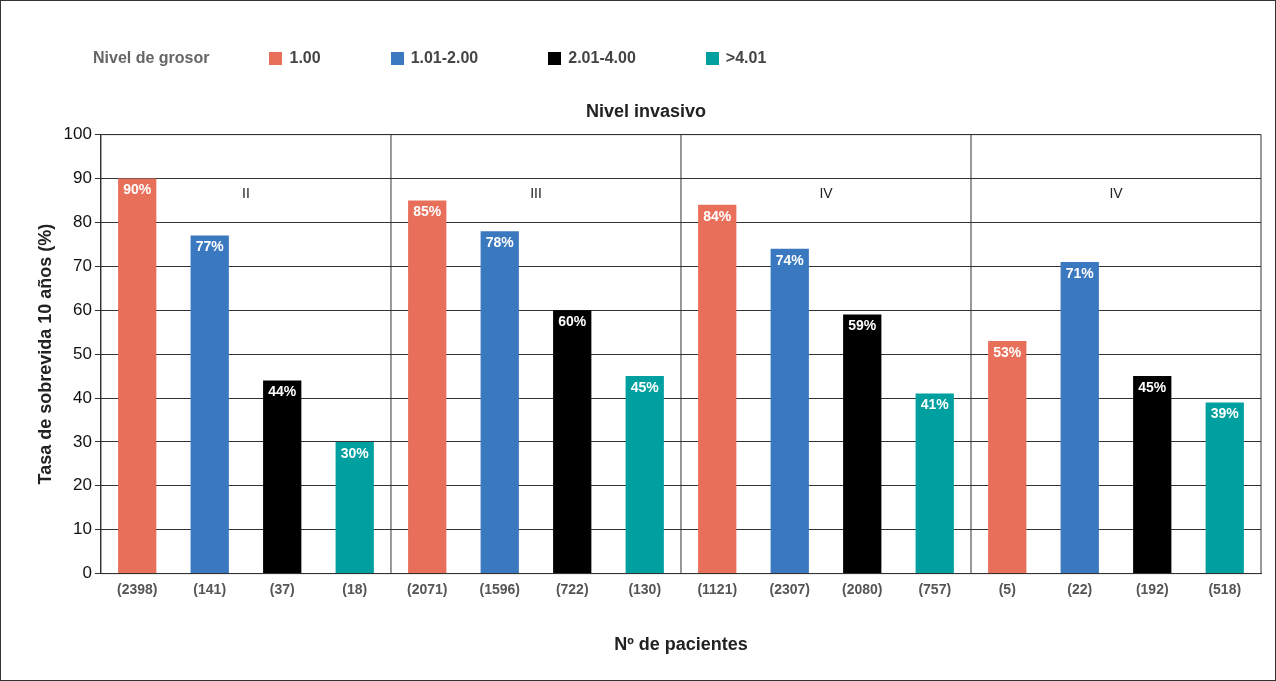  Describe the element at coordinates (210, 246) in the screenshot. I see `data-label: 77%` at that location.